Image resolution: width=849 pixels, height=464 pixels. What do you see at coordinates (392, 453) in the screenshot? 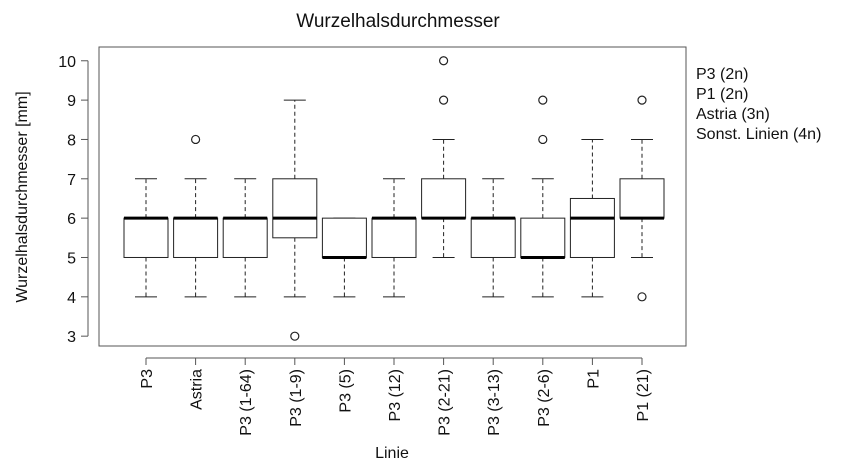
I see `x-axis-label: Linie` at bounding box center [392, 453].